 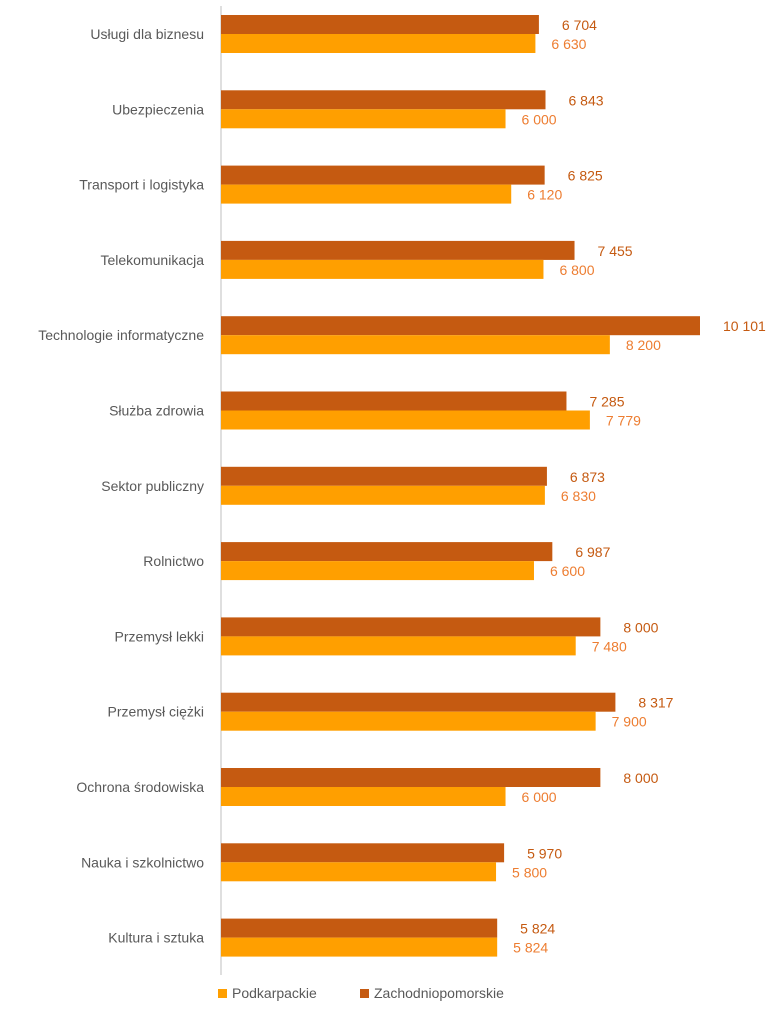 I want to click on category-label: Nauka i szkolnictwo, so click(x=142, y=862).